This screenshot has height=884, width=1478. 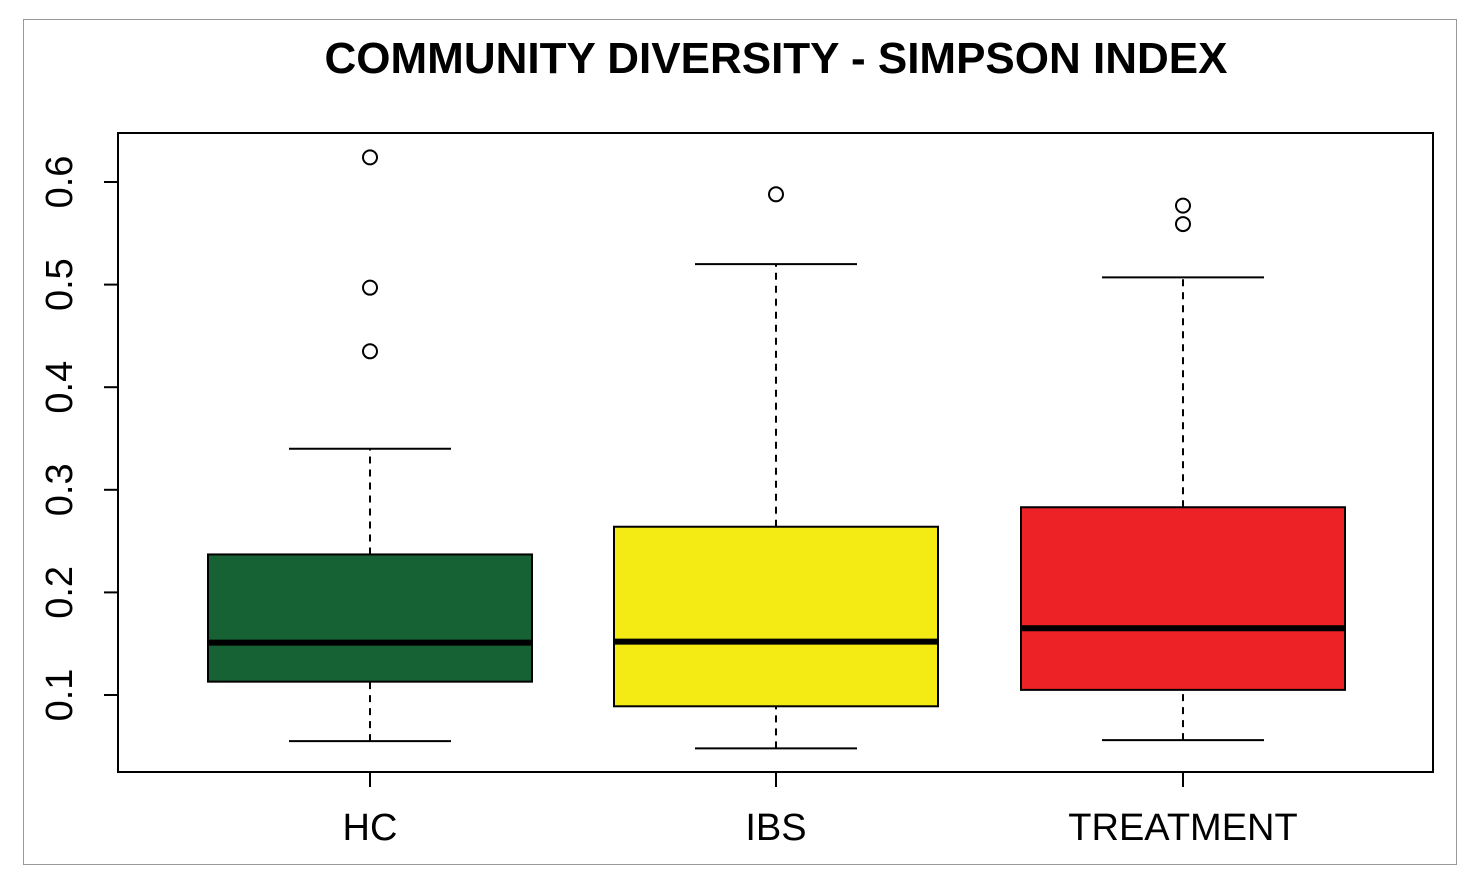 What do you see at coordinates (60, 592) in the screenshot?
I see `y-tick-label: 0.2` at bounding box center [60, 592].